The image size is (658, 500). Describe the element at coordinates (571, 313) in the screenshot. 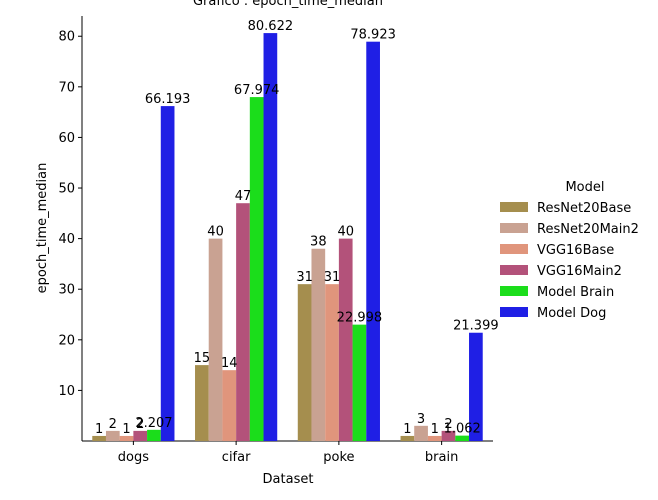

I see `legend-label: Model Dog` at that location.